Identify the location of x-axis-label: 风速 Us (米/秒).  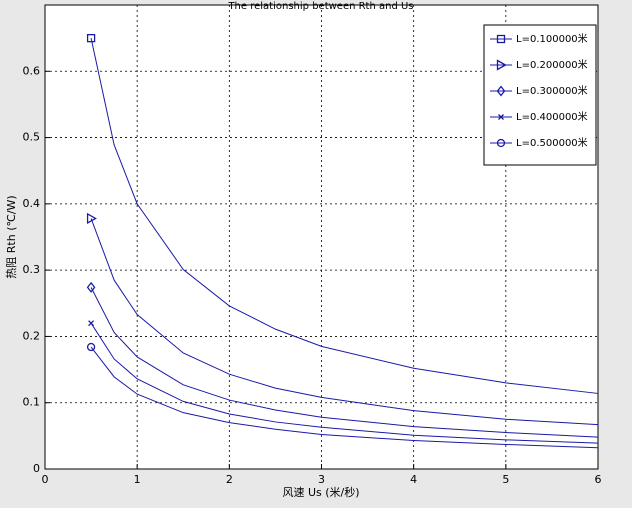
(320, 492).